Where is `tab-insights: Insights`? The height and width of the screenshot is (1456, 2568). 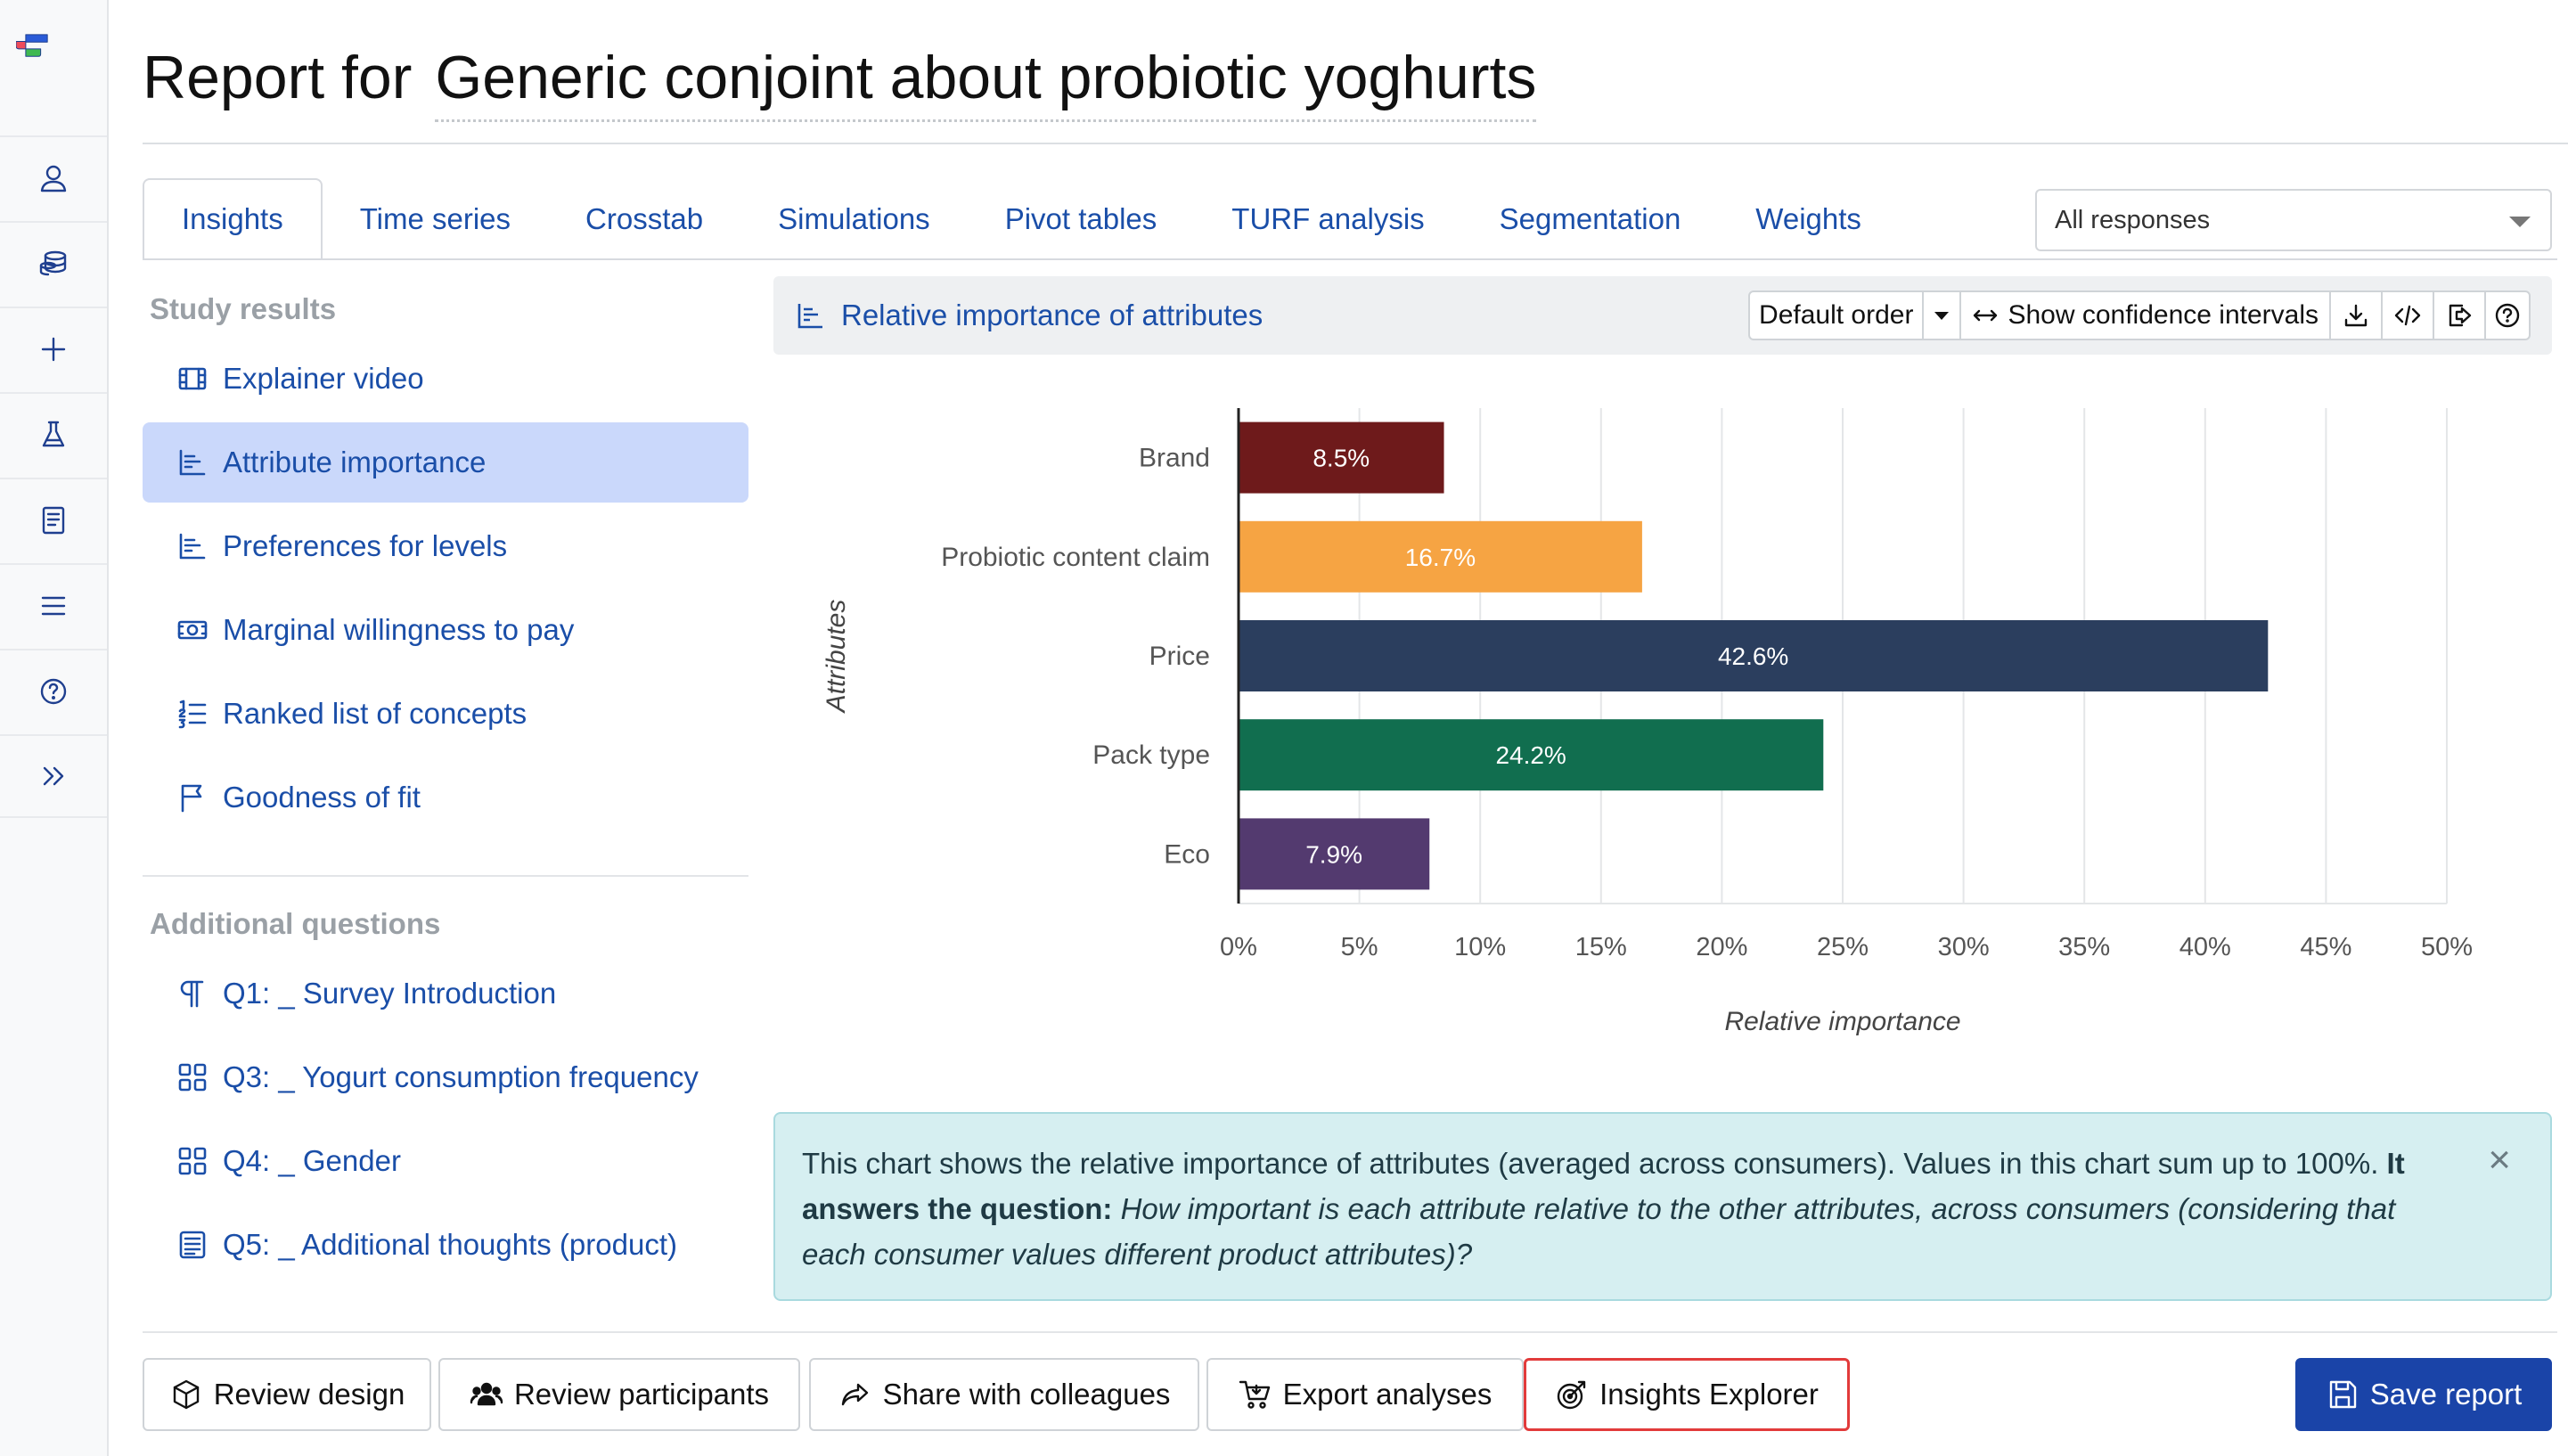 tab-insights: Insights is located at coordinates (233, 219).